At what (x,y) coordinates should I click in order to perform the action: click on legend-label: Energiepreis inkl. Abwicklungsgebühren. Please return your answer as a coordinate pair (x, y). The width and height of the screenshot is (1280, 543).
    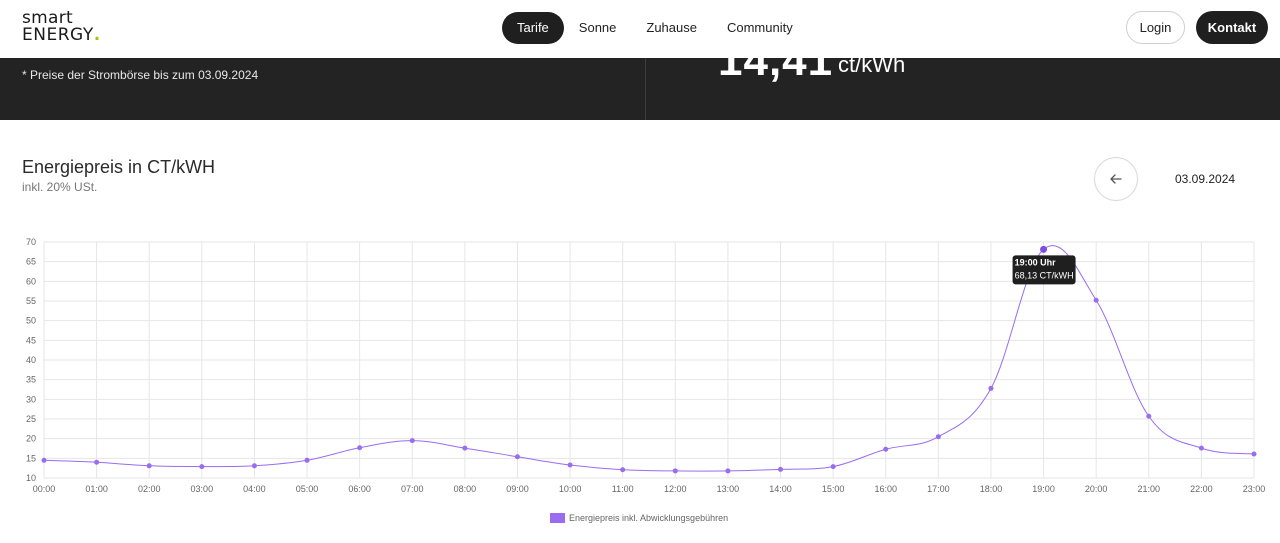
    Looking at the image, I should click on (648, 518).